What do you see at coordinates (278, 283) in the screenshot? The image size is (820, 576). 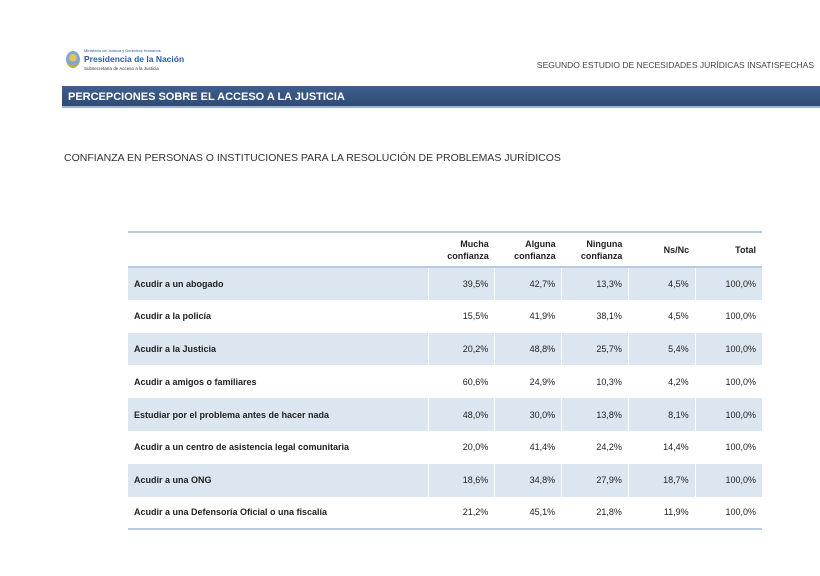 I see `row-label: Acudir a un abogado` at bounding box center [278, 283].